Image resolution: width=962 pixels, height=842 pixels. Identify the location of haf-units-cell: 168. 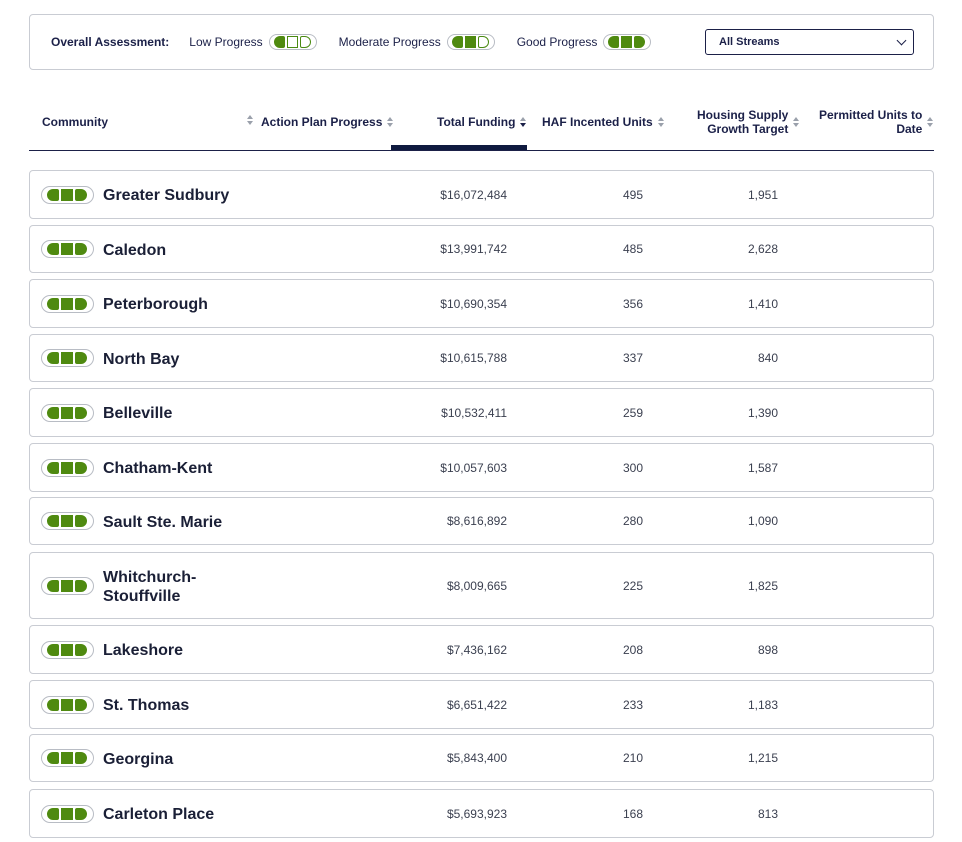
(632, 813).